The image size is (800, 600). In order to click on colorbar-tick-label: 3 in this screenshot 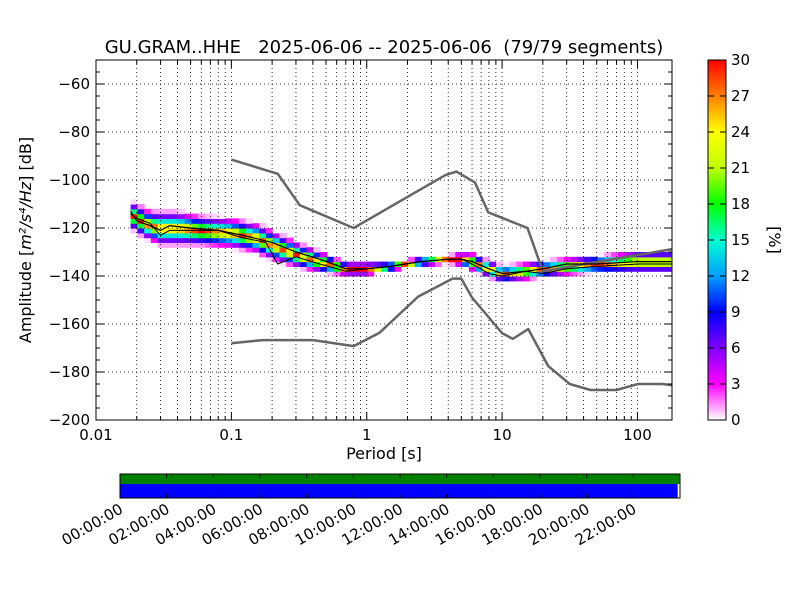, I will do `click(736, 384)`.